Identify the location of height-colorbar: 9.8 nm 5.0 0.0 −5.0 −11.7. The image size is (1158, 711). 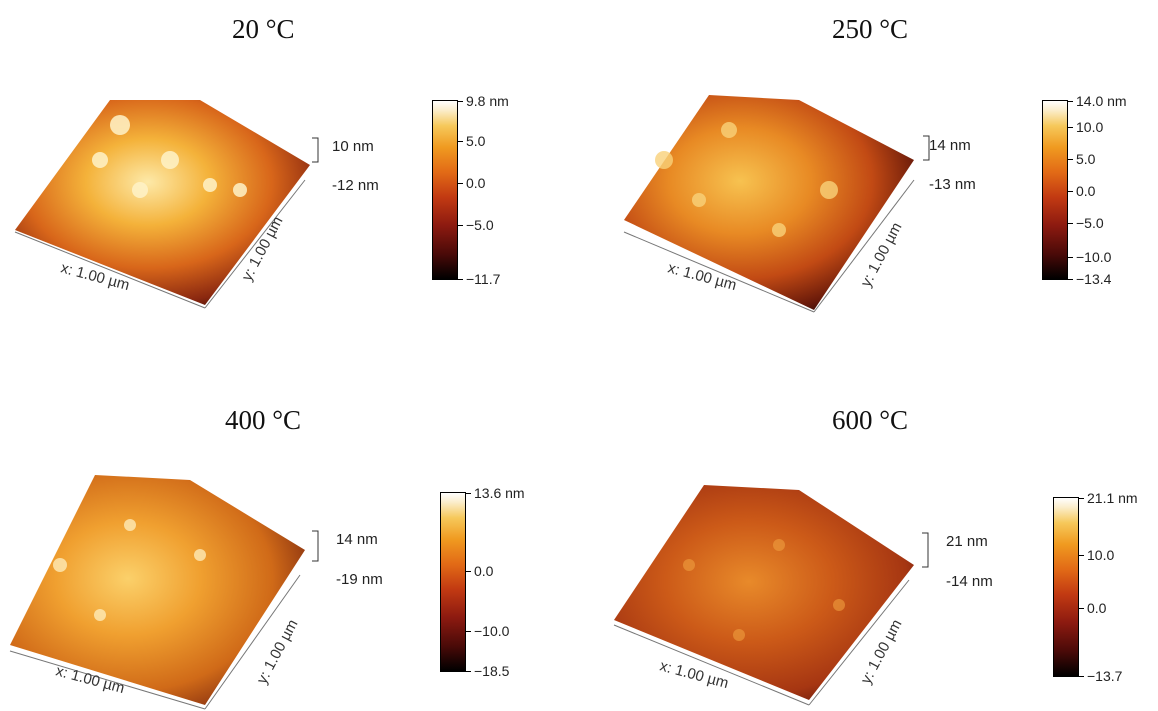
(470, 190).